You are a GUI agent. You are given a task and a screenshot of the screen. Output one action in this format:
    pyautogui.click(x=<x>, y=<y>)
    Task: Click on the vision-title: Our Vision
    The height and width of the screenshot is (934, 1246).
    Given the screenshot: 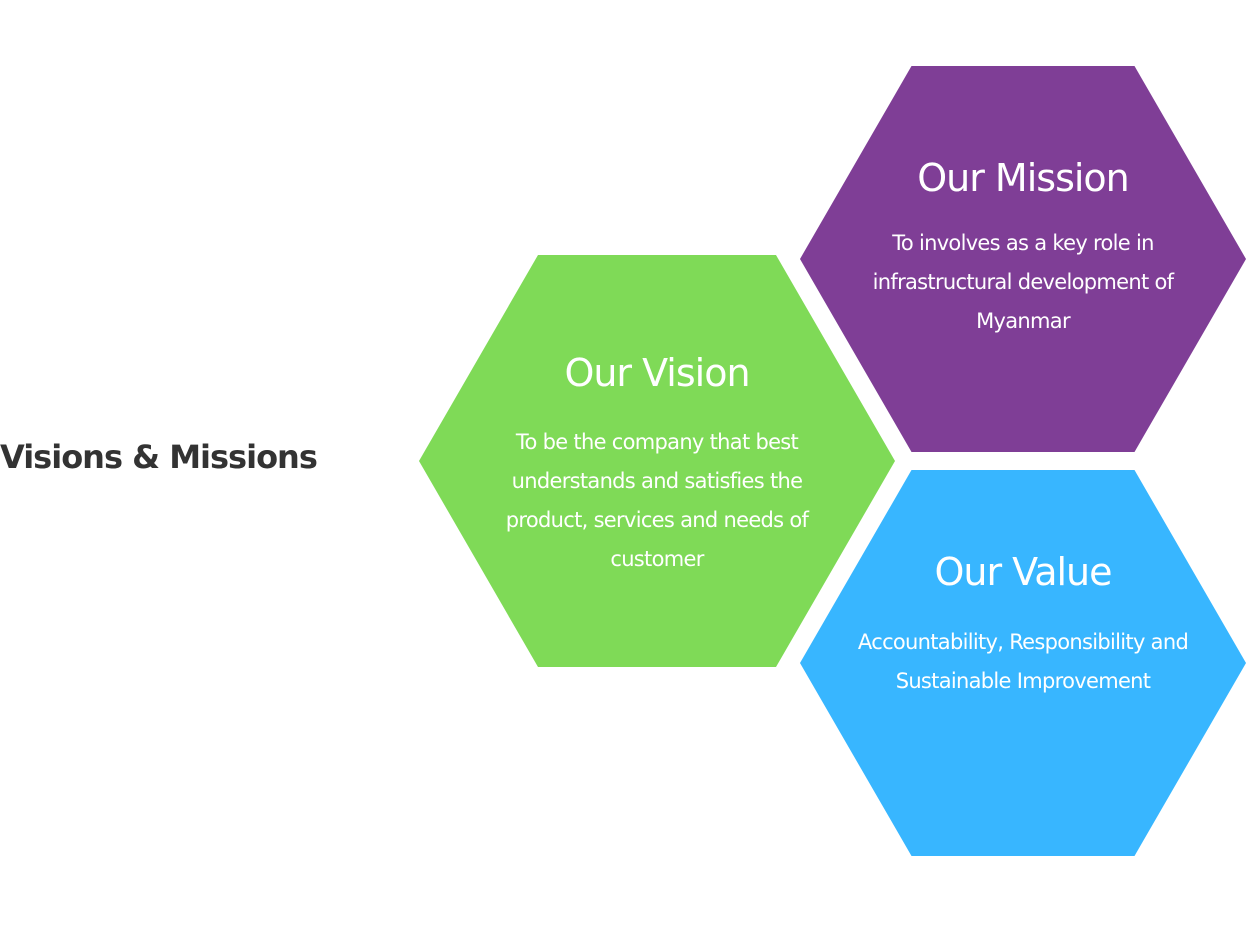 What is the action you would take?
    pyautogui.click(x=657, y=373)
    